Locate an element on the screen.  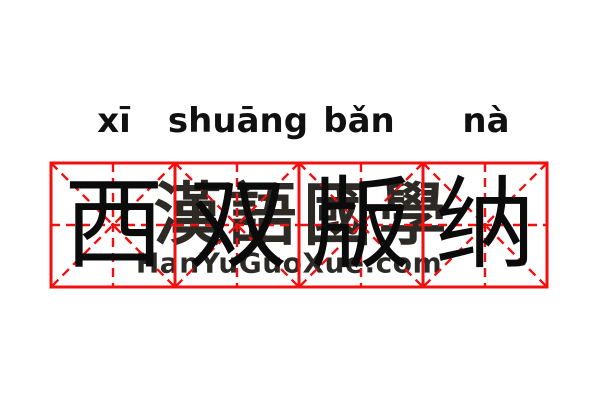
hanzi-char-2: 双 is located at coordinates (238, 224).